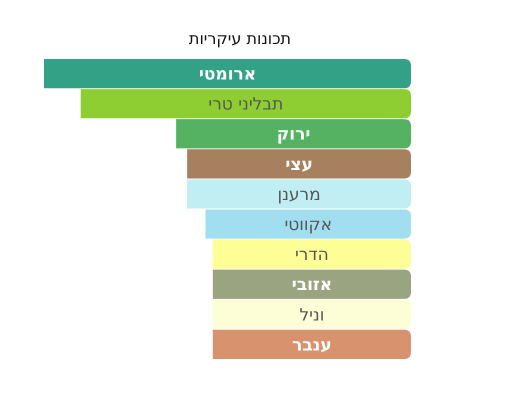 The height and width of the screenshot is (396, 526). I want to click on y-tick-label: עצי, so click(299, 164).